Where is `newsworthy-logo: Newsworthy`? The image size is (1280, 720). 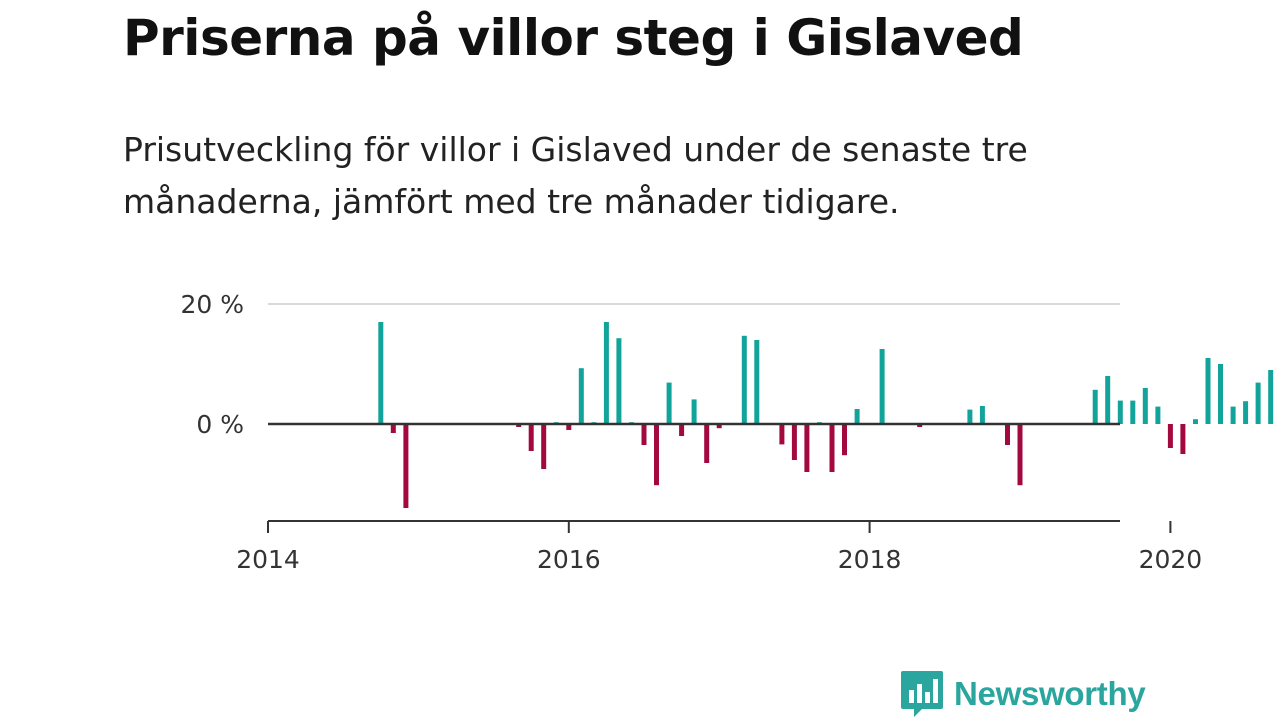
newsworthy-logo: Newsworthy is located at coordinates (1023, 694).